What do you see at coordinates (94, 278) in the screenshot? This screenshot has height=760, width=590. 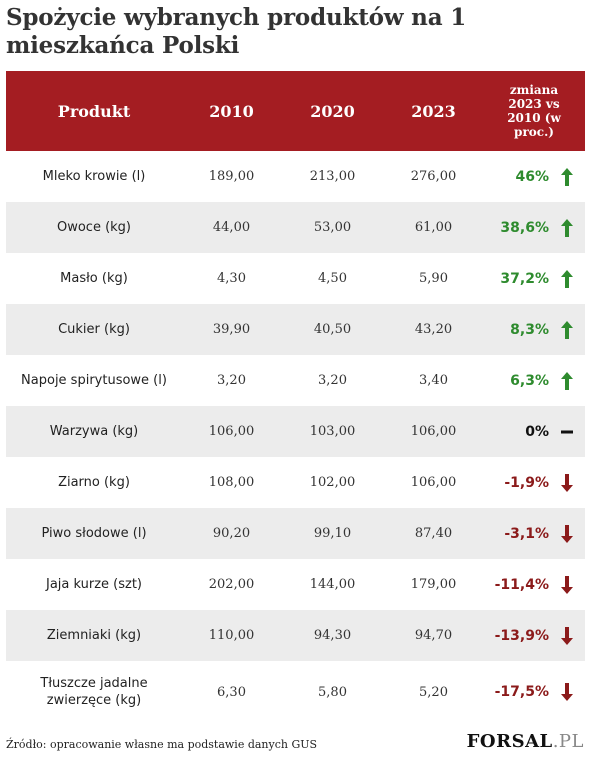 I see `product-cell: Masło (kg)` at bounding box center [94, 278].